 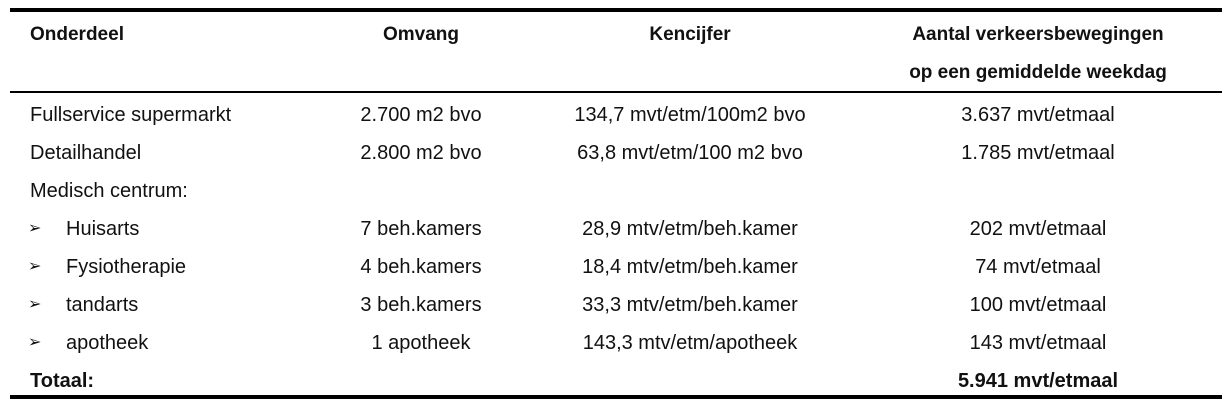 I want to click on cell: tandarts, so click(x=102, y=305).